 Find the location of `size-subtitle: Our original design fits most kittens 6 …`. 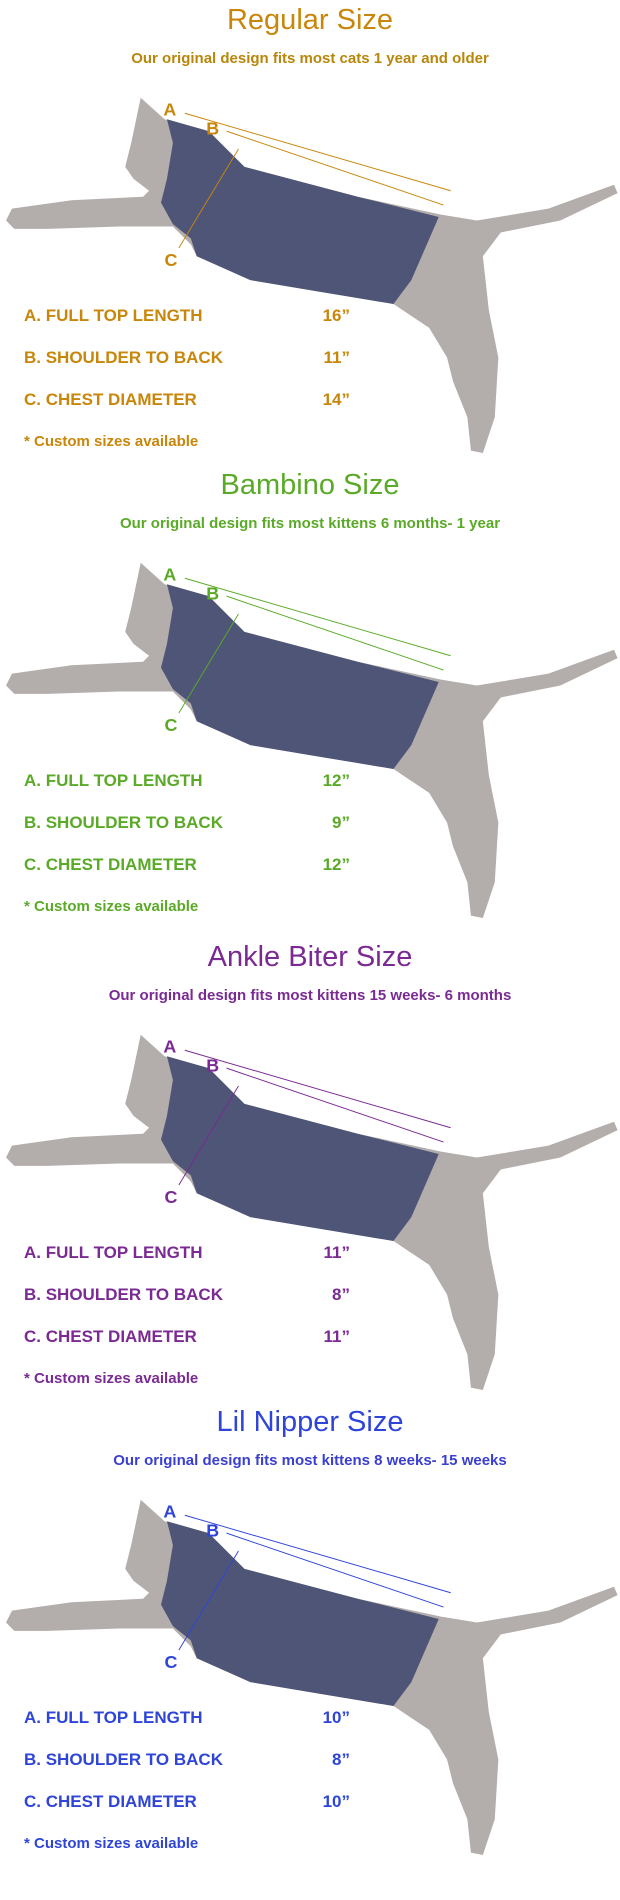

size-subtitle: Our original design fits most kittens 6 … is located at coordinates (310, 523).